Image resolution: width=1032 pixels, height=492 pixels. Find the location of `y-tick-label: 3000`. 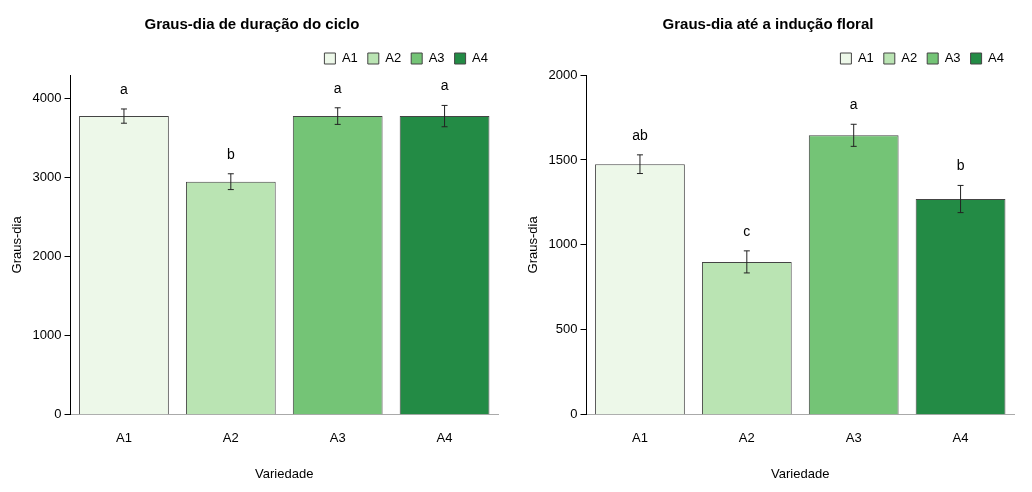

y-tick-label: 3000 is located at coordinates (47, 177).